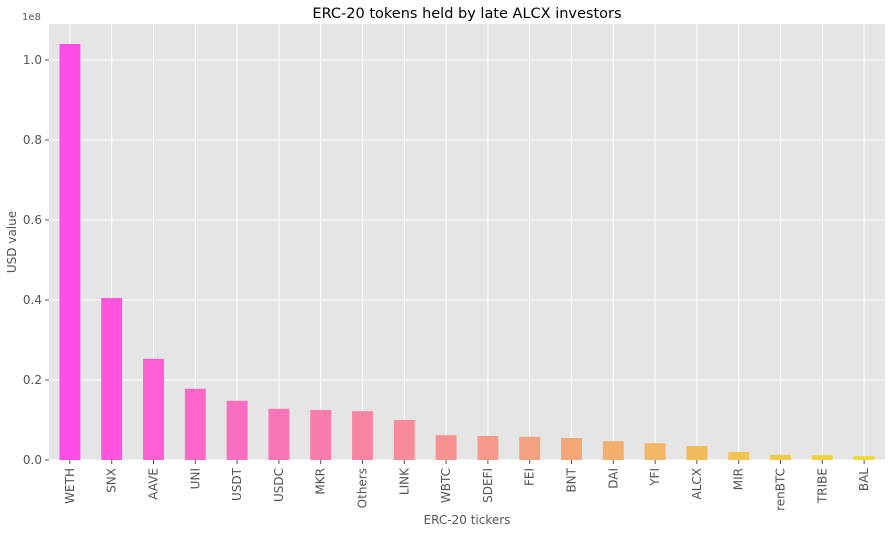  Describe the element at coordinates (31, 17) in the screenshot. I see `y-offset-label: 1e8` at that location.